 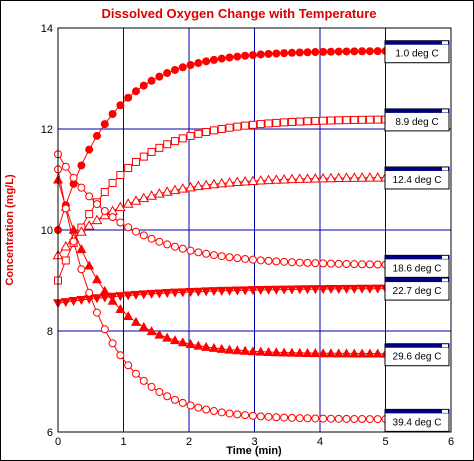 I want to click on tag-close-icon, so click(x=445, y=346).